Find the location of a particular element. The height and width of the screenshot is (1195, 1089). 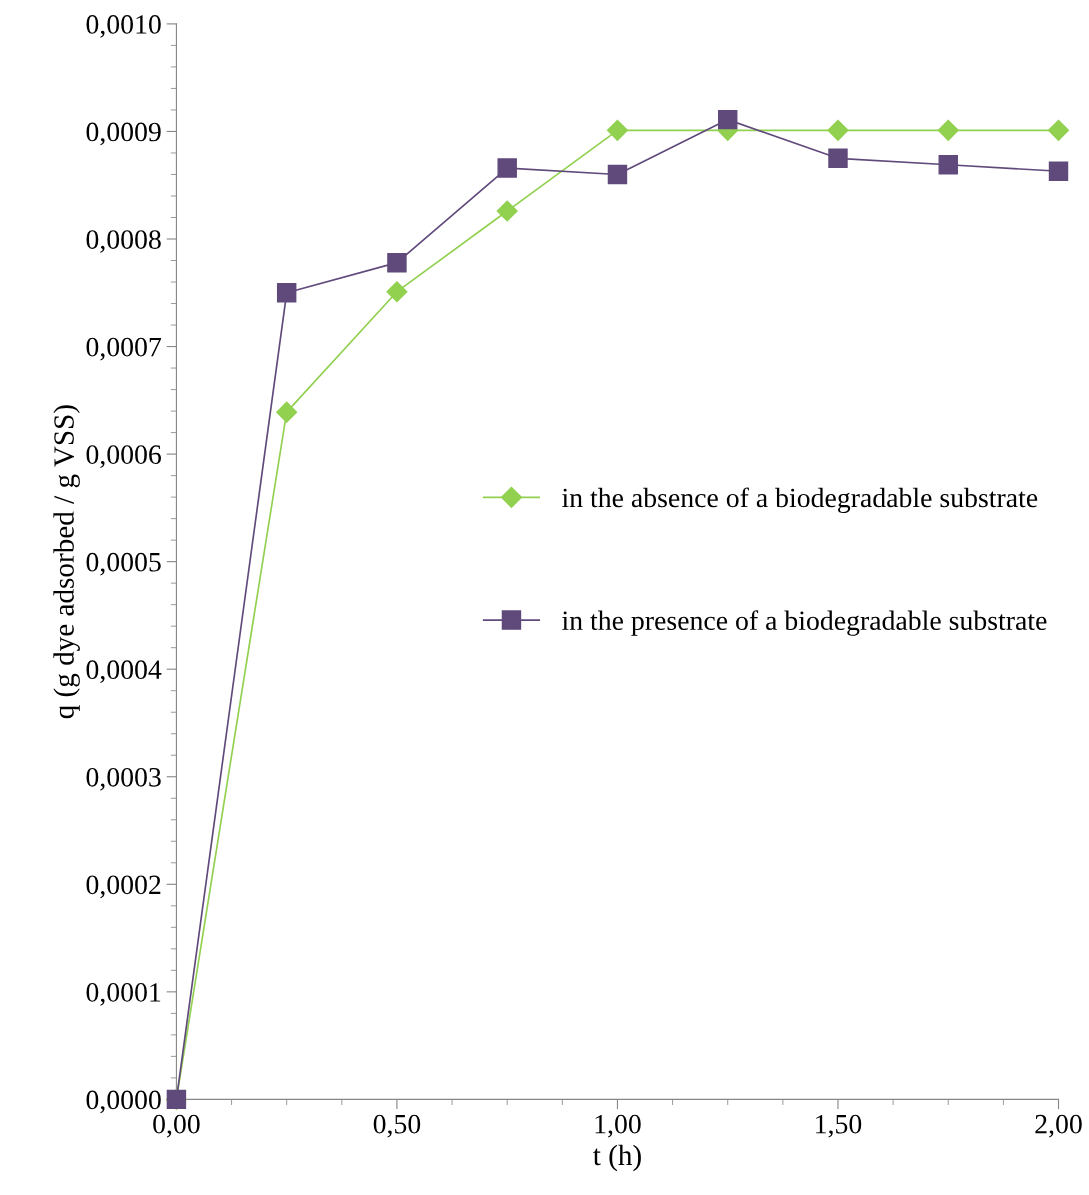

y-tick-label: 0,0008 is located at coordinates (123, 241).